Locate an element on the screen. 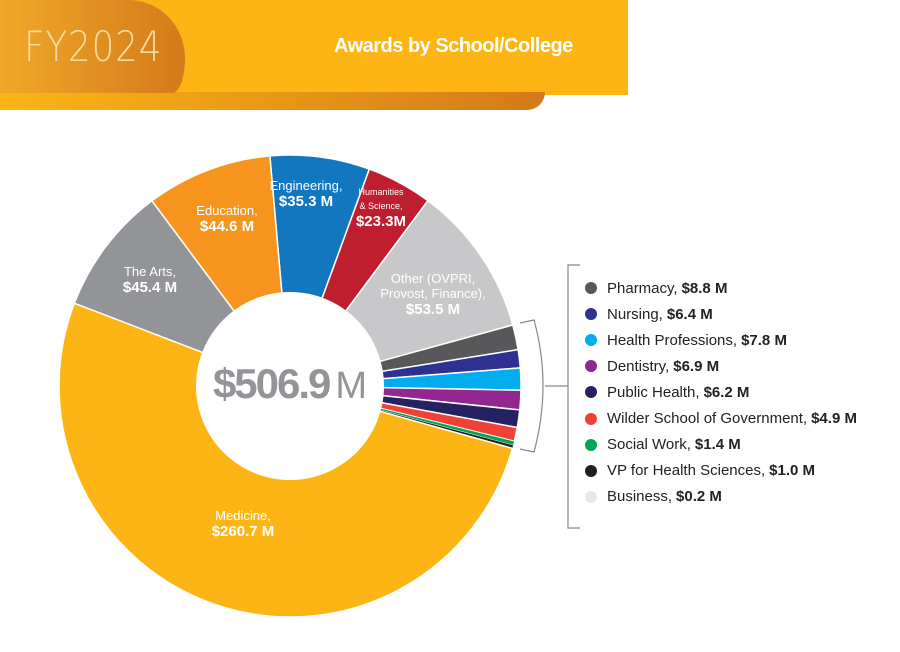 This screenshot has width=900, height=652. legend-value: $1.0 M is located at coordinates (792, 471).